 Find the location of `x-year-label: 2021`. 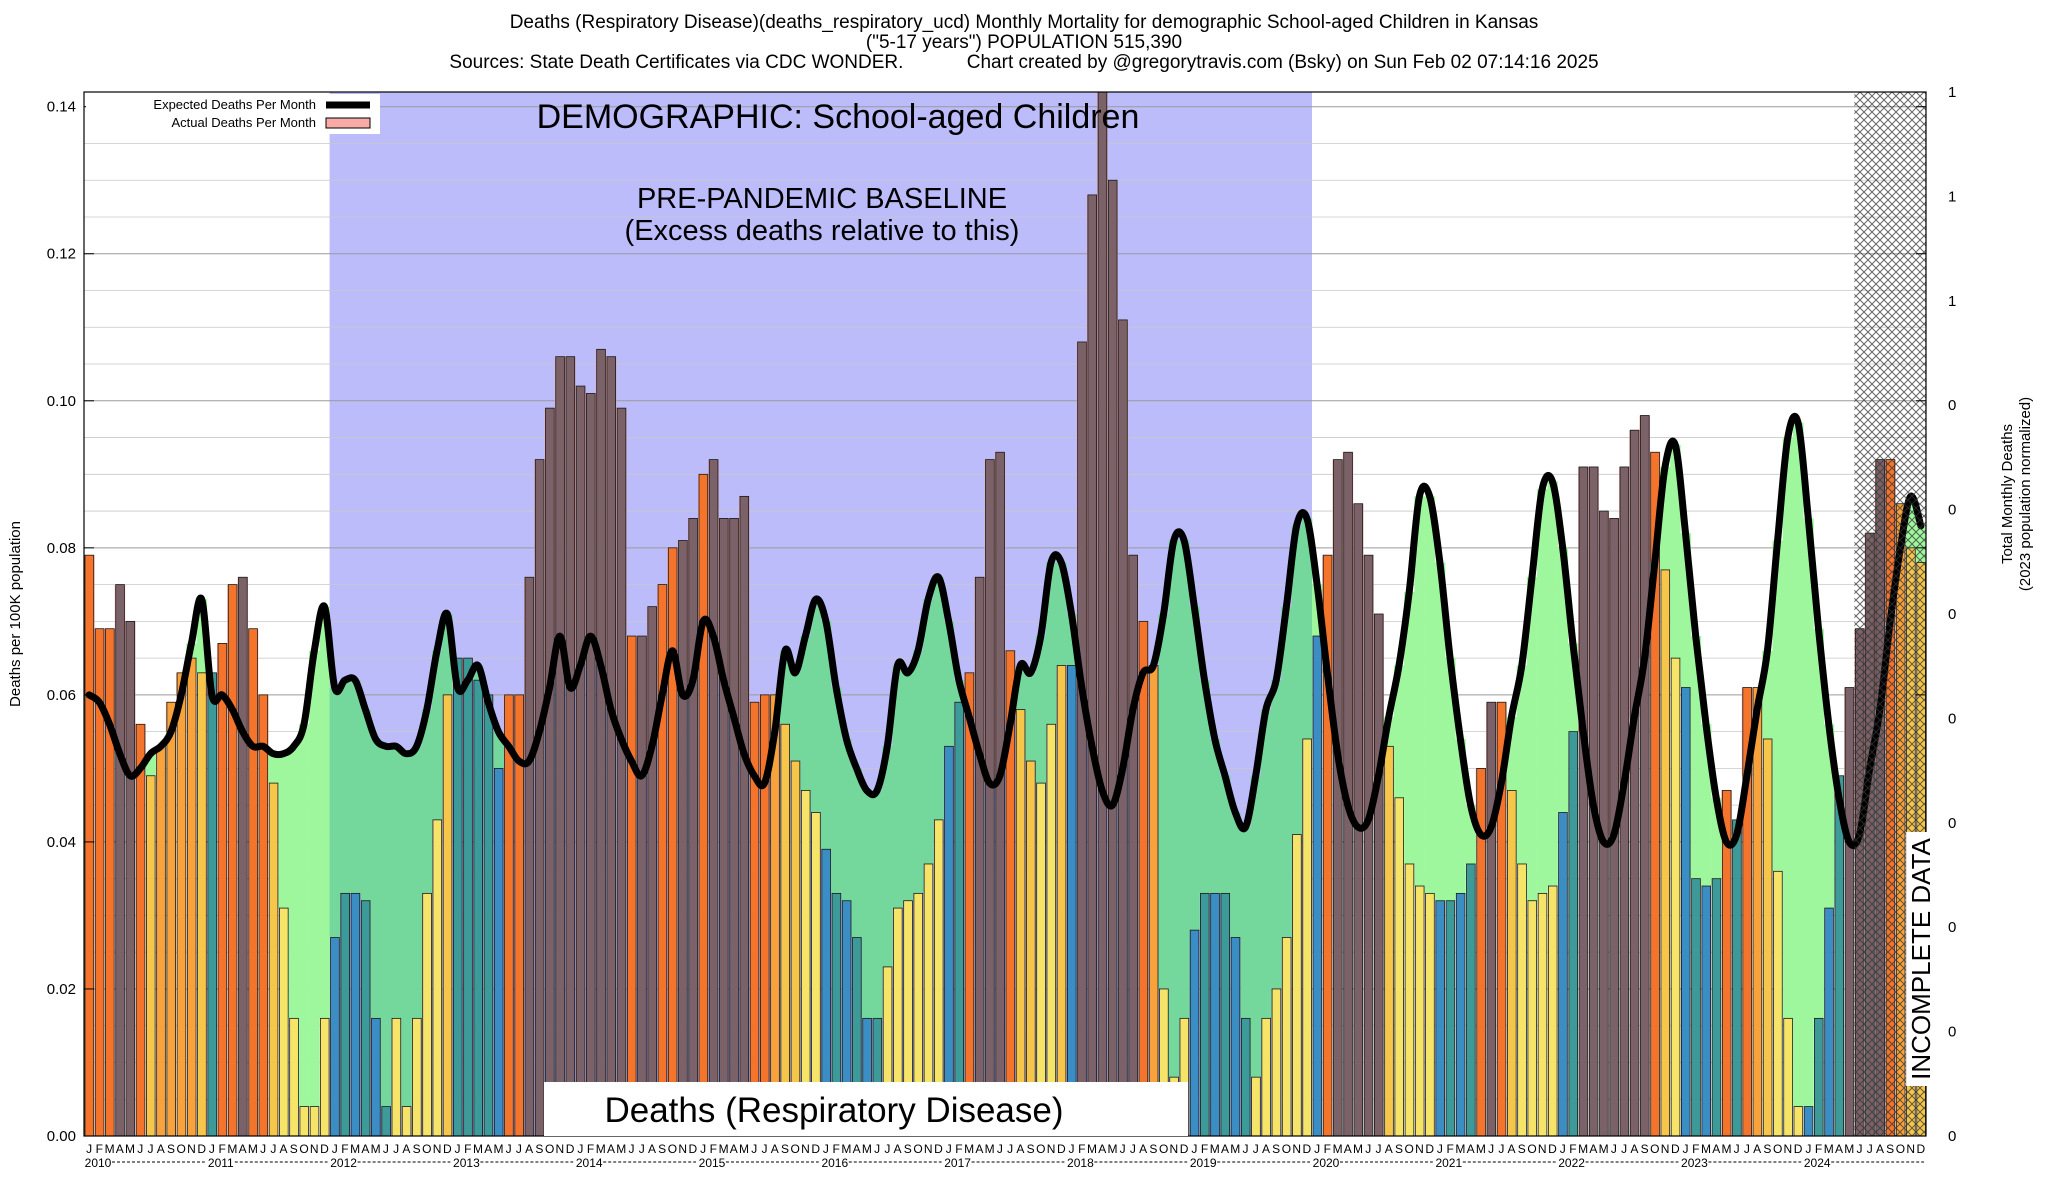

x-year-label: 2021 is located at coordinates (1448, 1163).